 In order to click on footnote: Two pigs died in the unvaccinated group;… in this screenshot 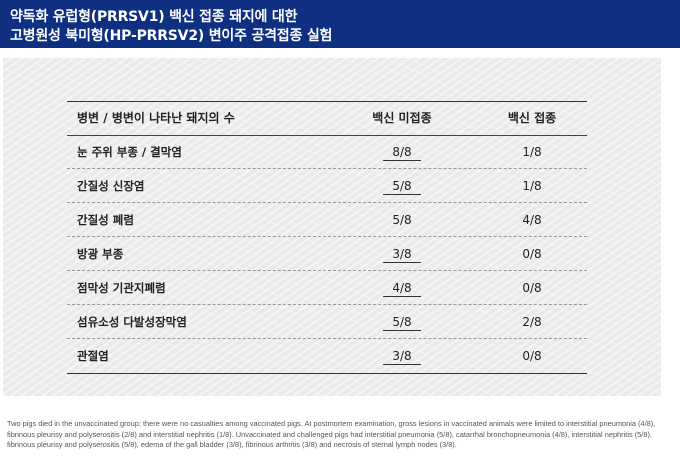, I will do `click(331, 434)`.